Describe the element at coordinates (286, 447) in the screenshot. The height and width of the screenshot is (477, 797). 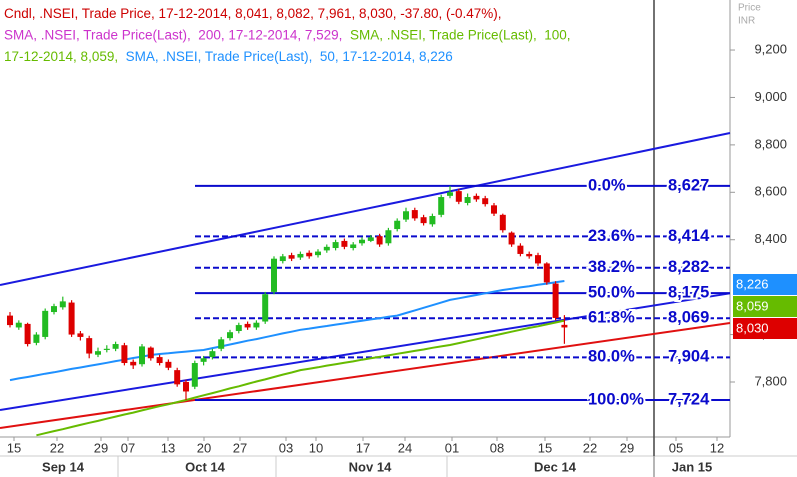
I see `x-tick-label: 03` at that location.